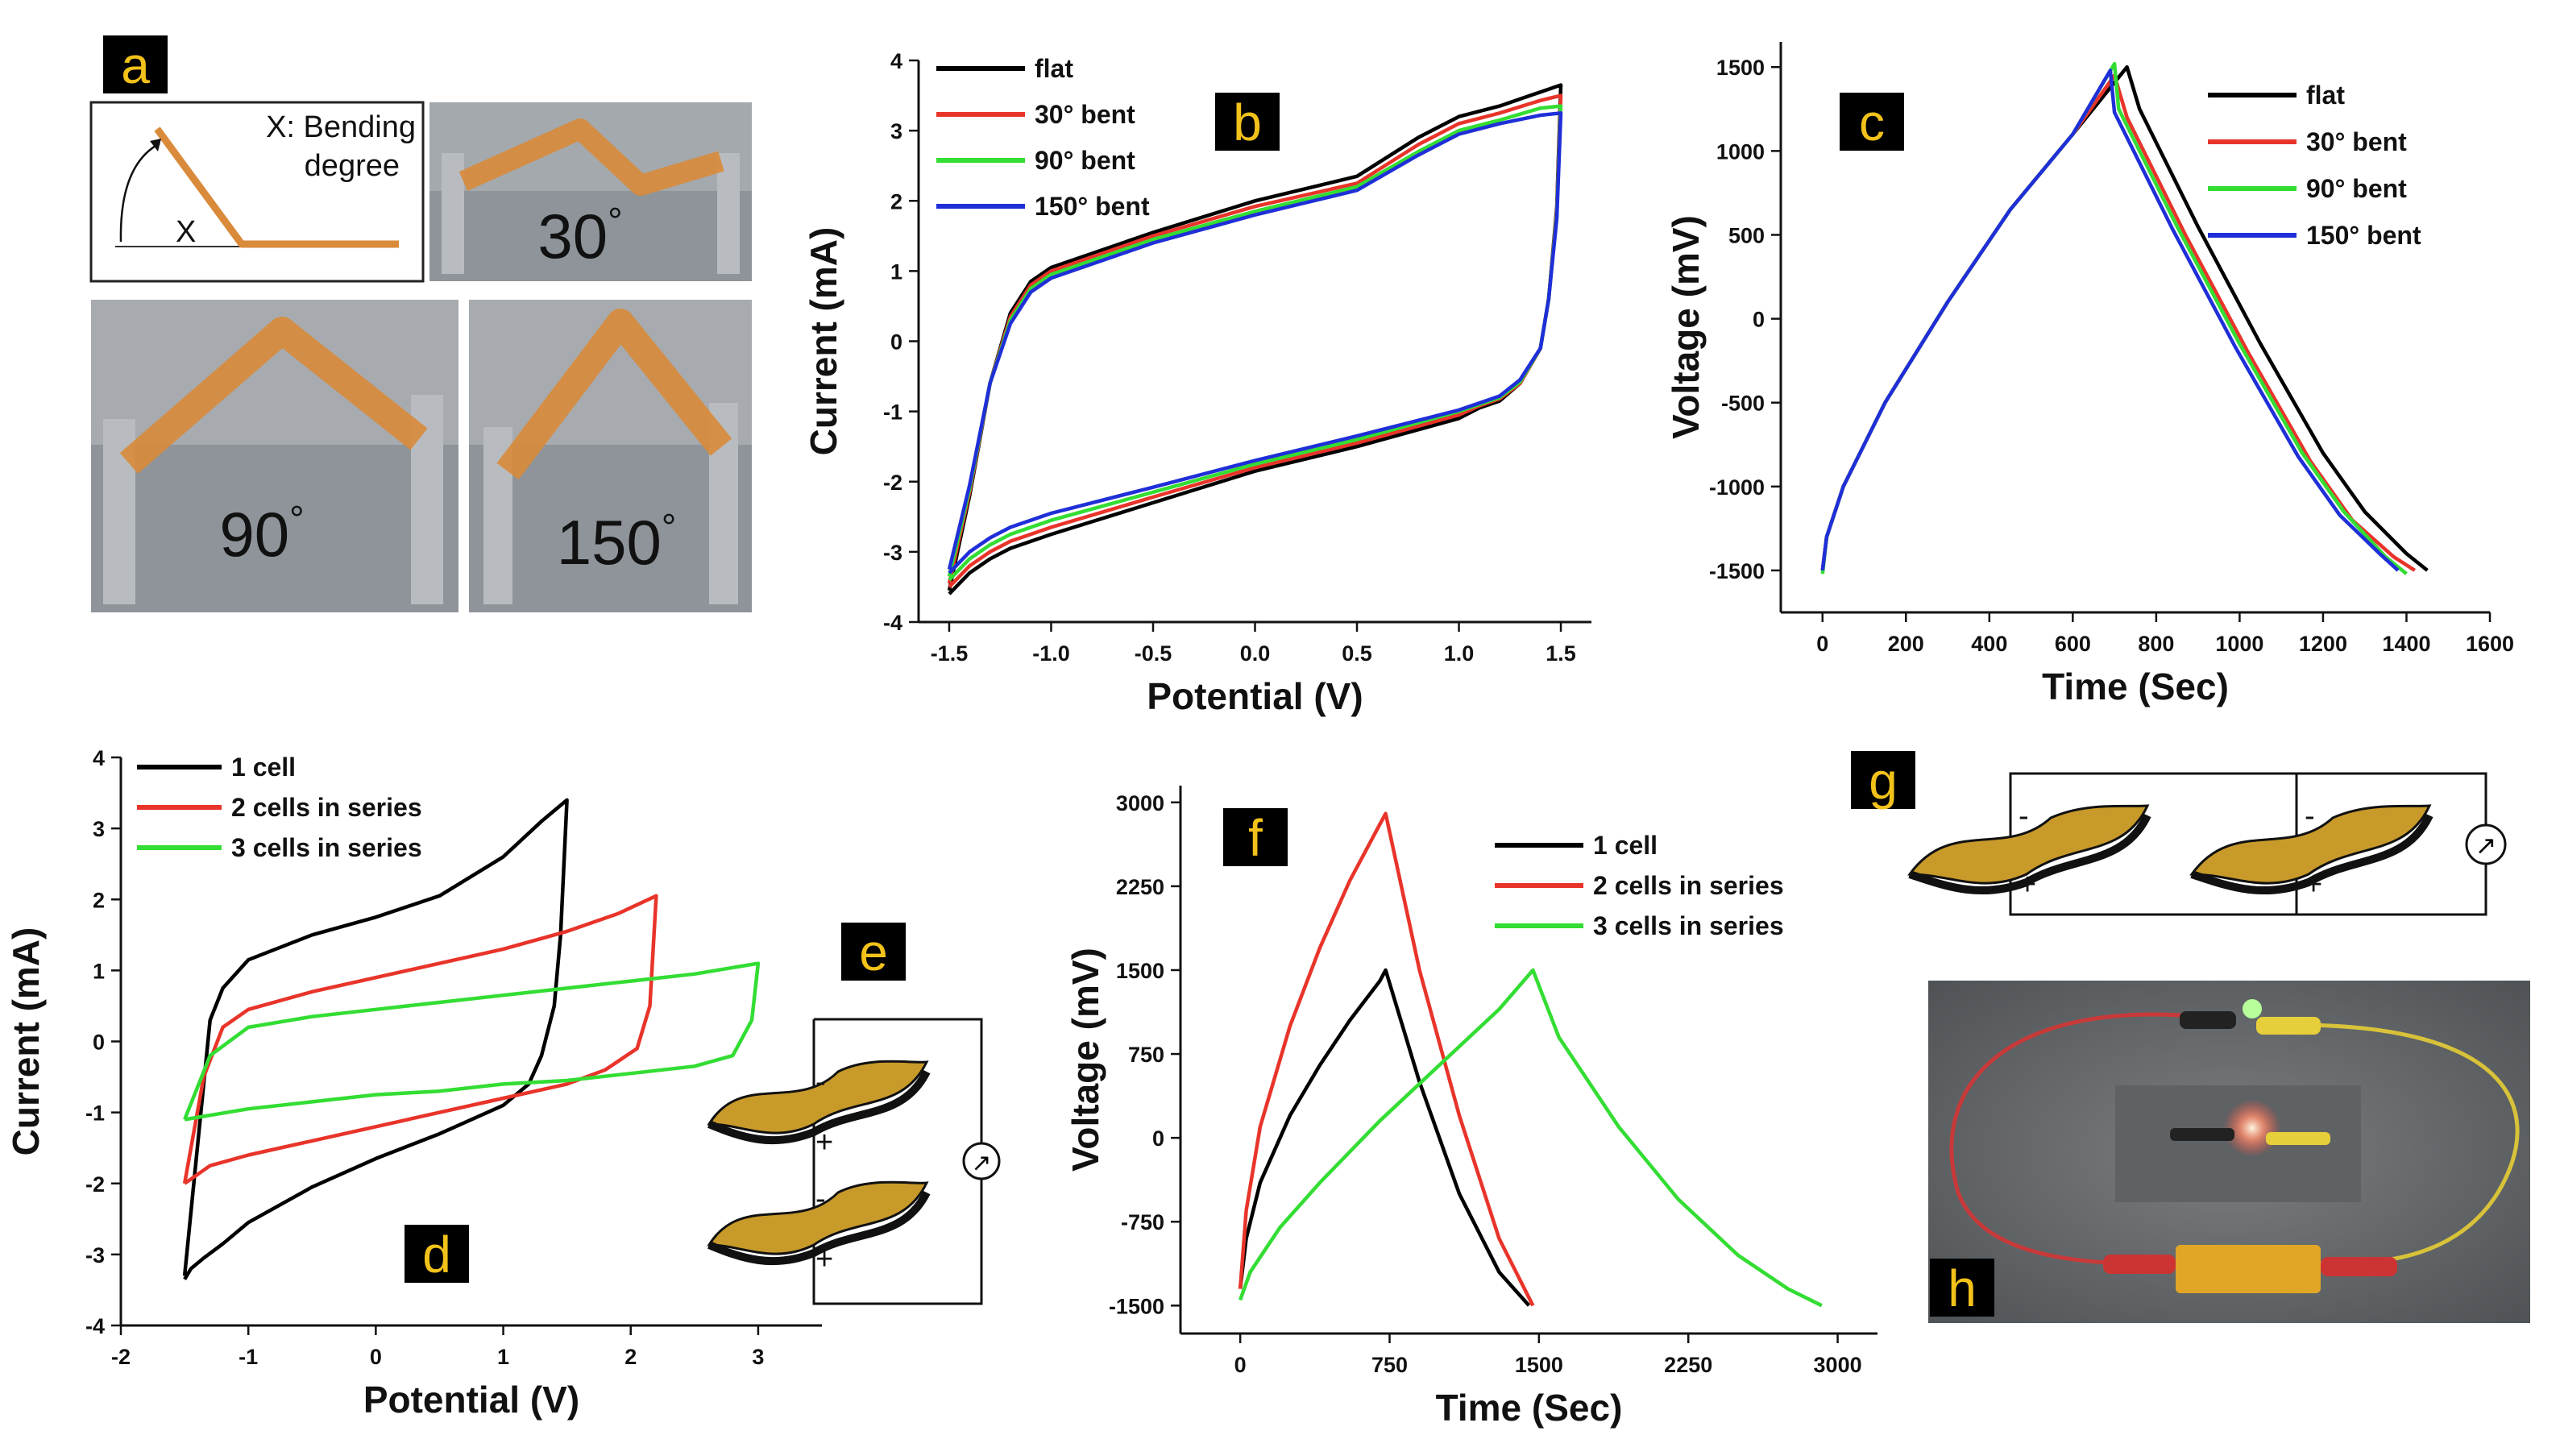 The image size is (2560, 1456). I want to click on y-tick-label-c: -1500, so click(1737, 571).